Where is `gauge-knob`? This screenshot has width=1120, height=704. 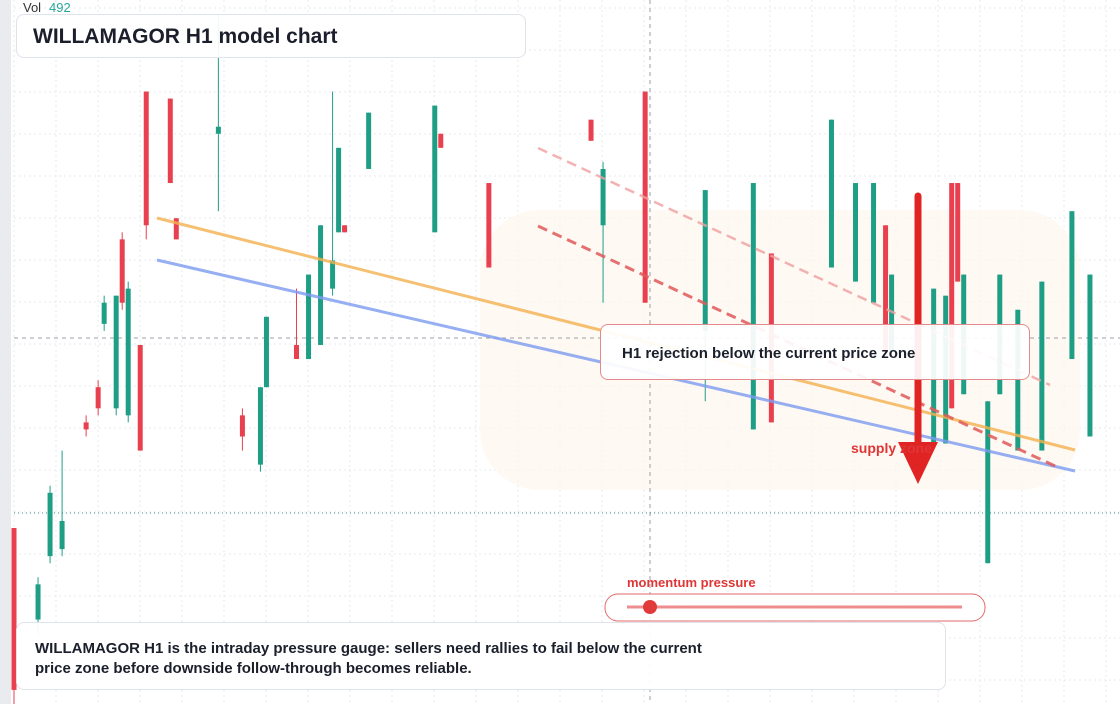
gauge-knob is located at coordinates (650, 607).